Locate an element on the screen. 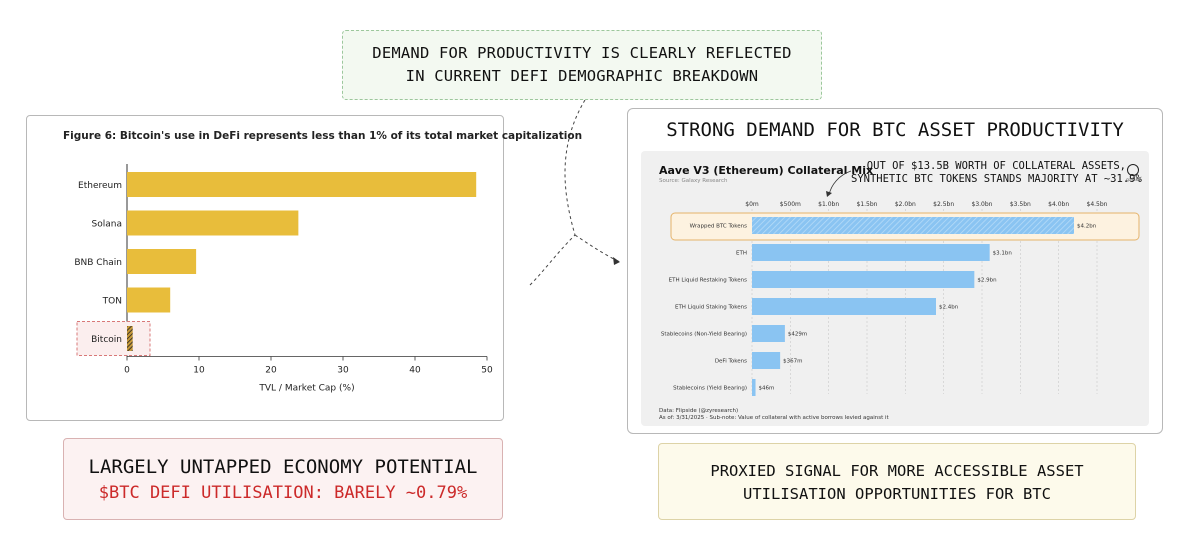  left-category-label: Solana is located at coordinates (107, 225).